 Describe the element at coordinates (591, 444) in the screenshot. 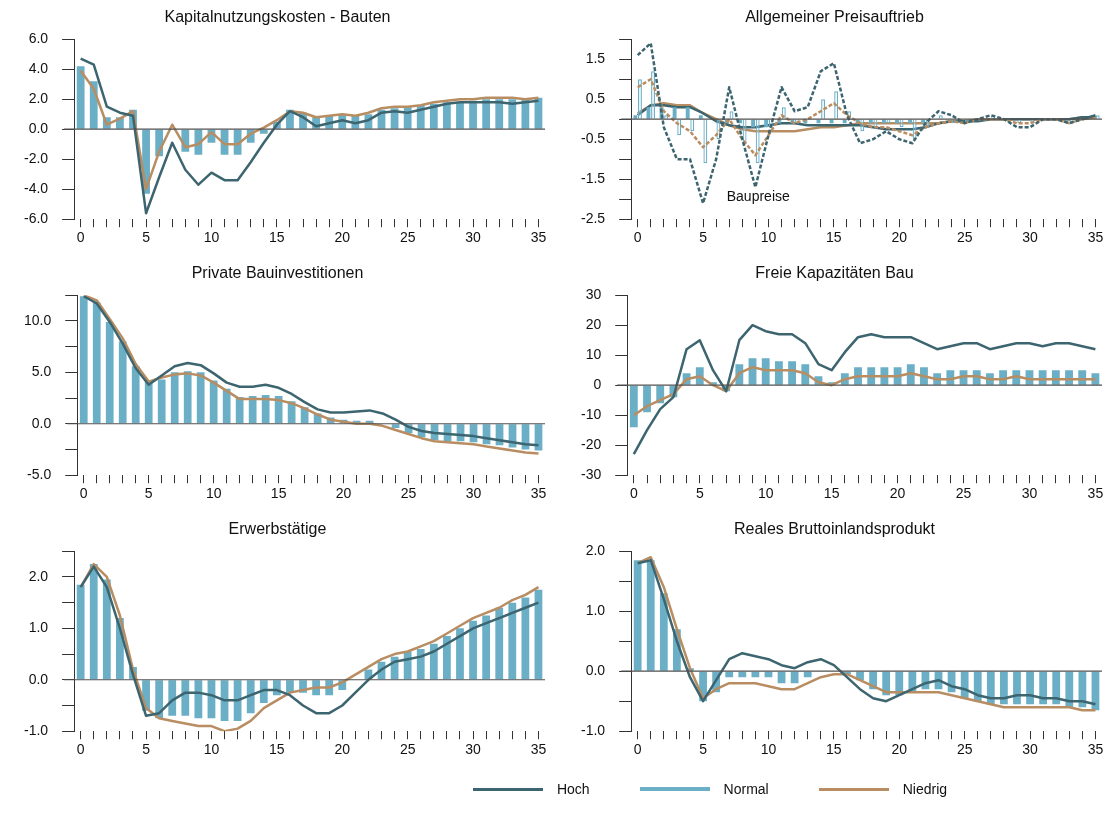

I see `y-tick-label: -20` at that location.